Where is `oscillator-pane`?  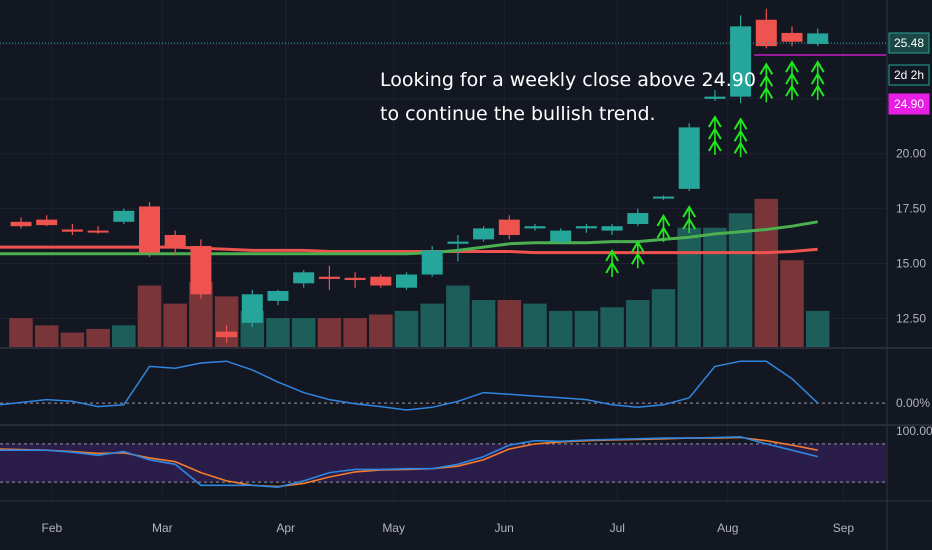
oscillator-pane is located at coordinates (443, 385).